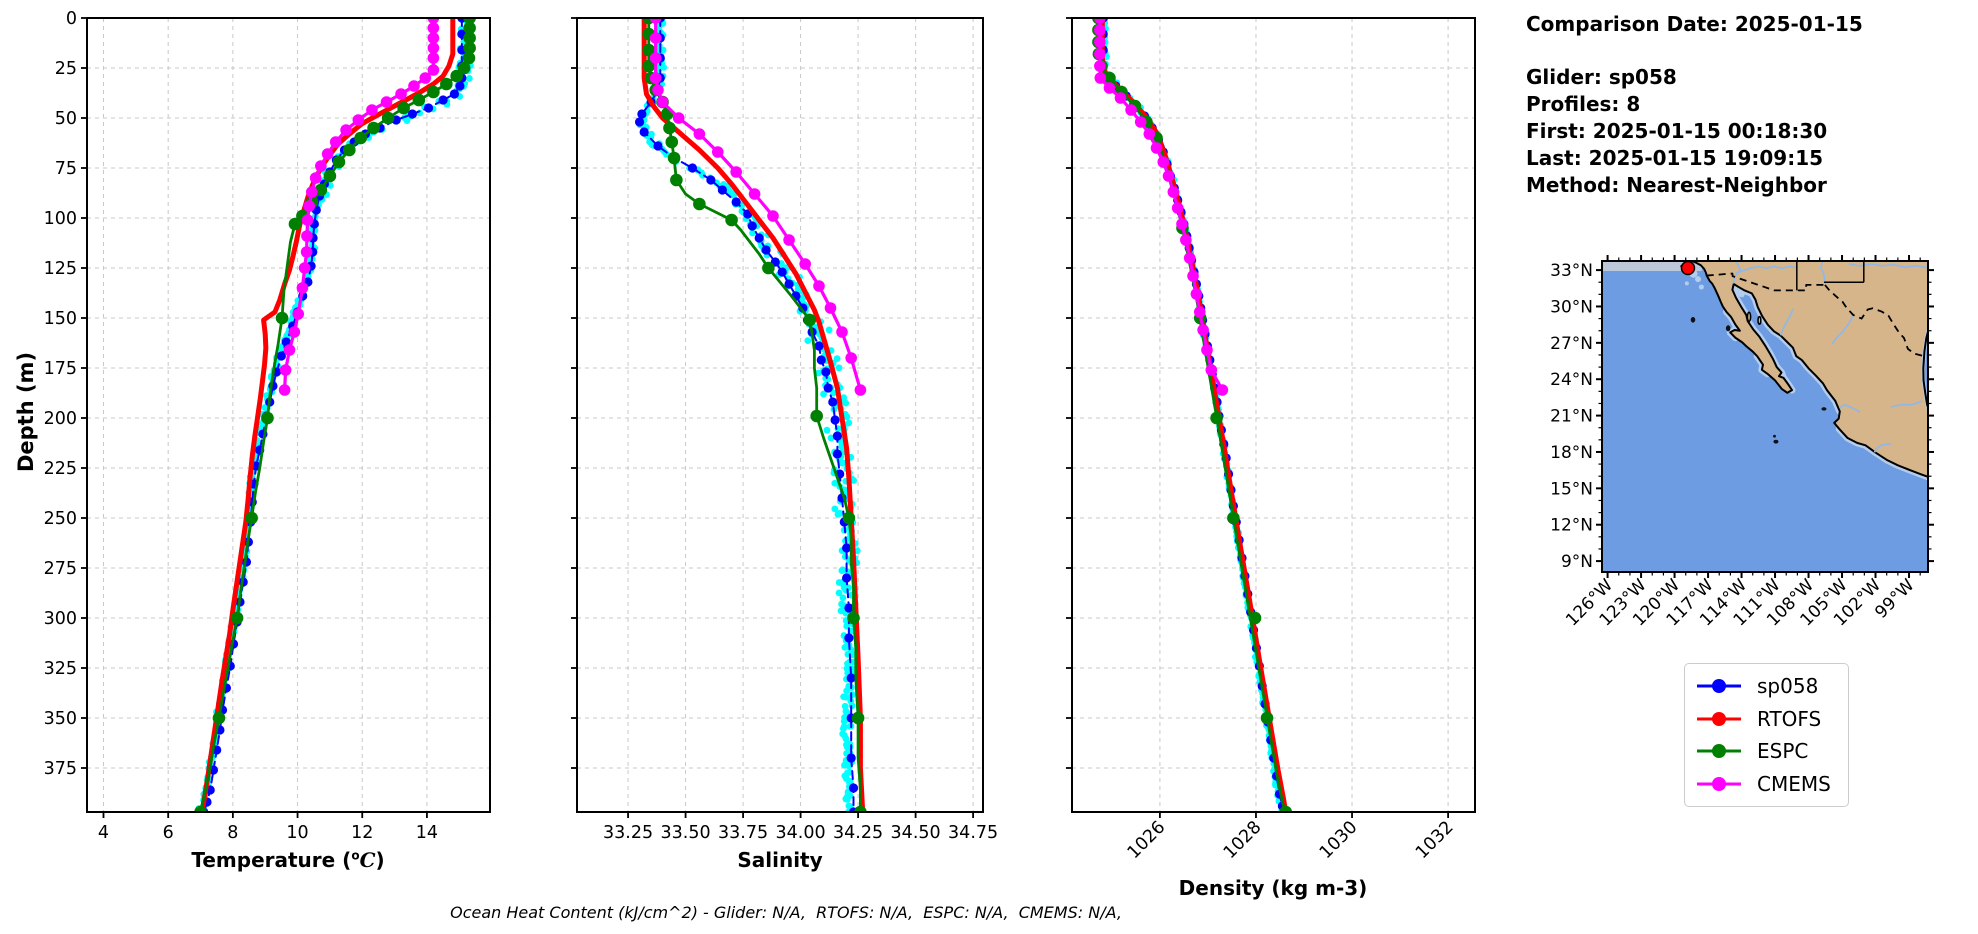  Describe the element at coordinates (1788, 686) in the screenshot. I see `legend-label: sp058` at that location.